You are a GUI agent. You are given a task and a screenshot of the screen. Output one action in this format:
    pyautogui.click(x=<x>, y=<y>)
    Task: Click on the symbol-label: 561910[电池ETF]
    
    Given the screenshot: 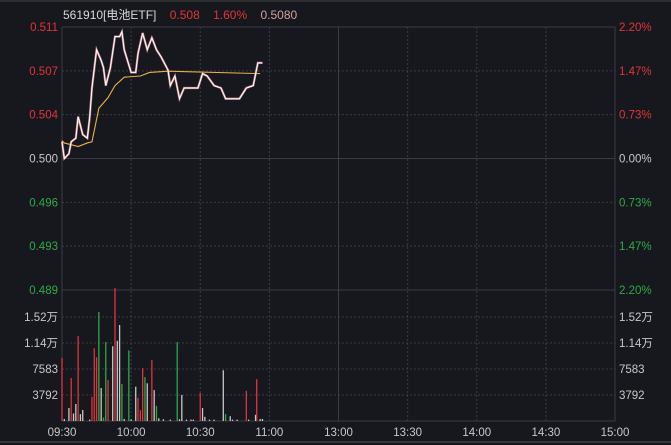 What is the action you would take?
    pyautogui.click(x=110, y=15)
    